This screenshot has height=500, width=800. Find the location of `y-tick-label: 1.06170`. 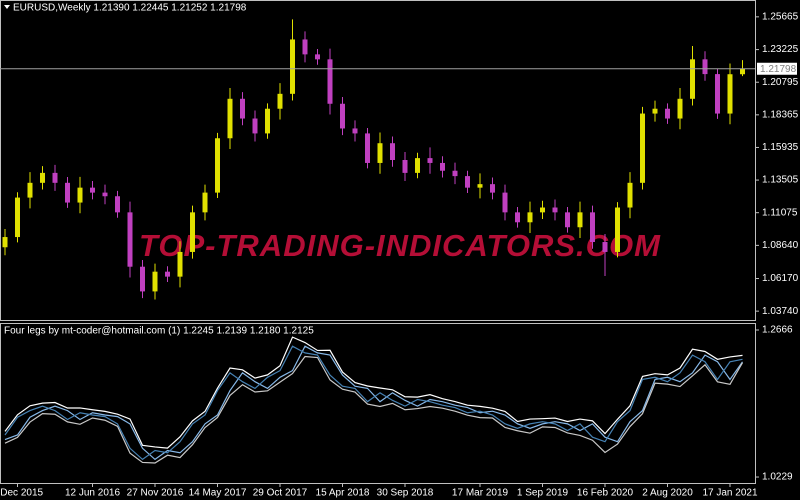

y-tick-label: 1.06170 is located at coordinates (780, 278).